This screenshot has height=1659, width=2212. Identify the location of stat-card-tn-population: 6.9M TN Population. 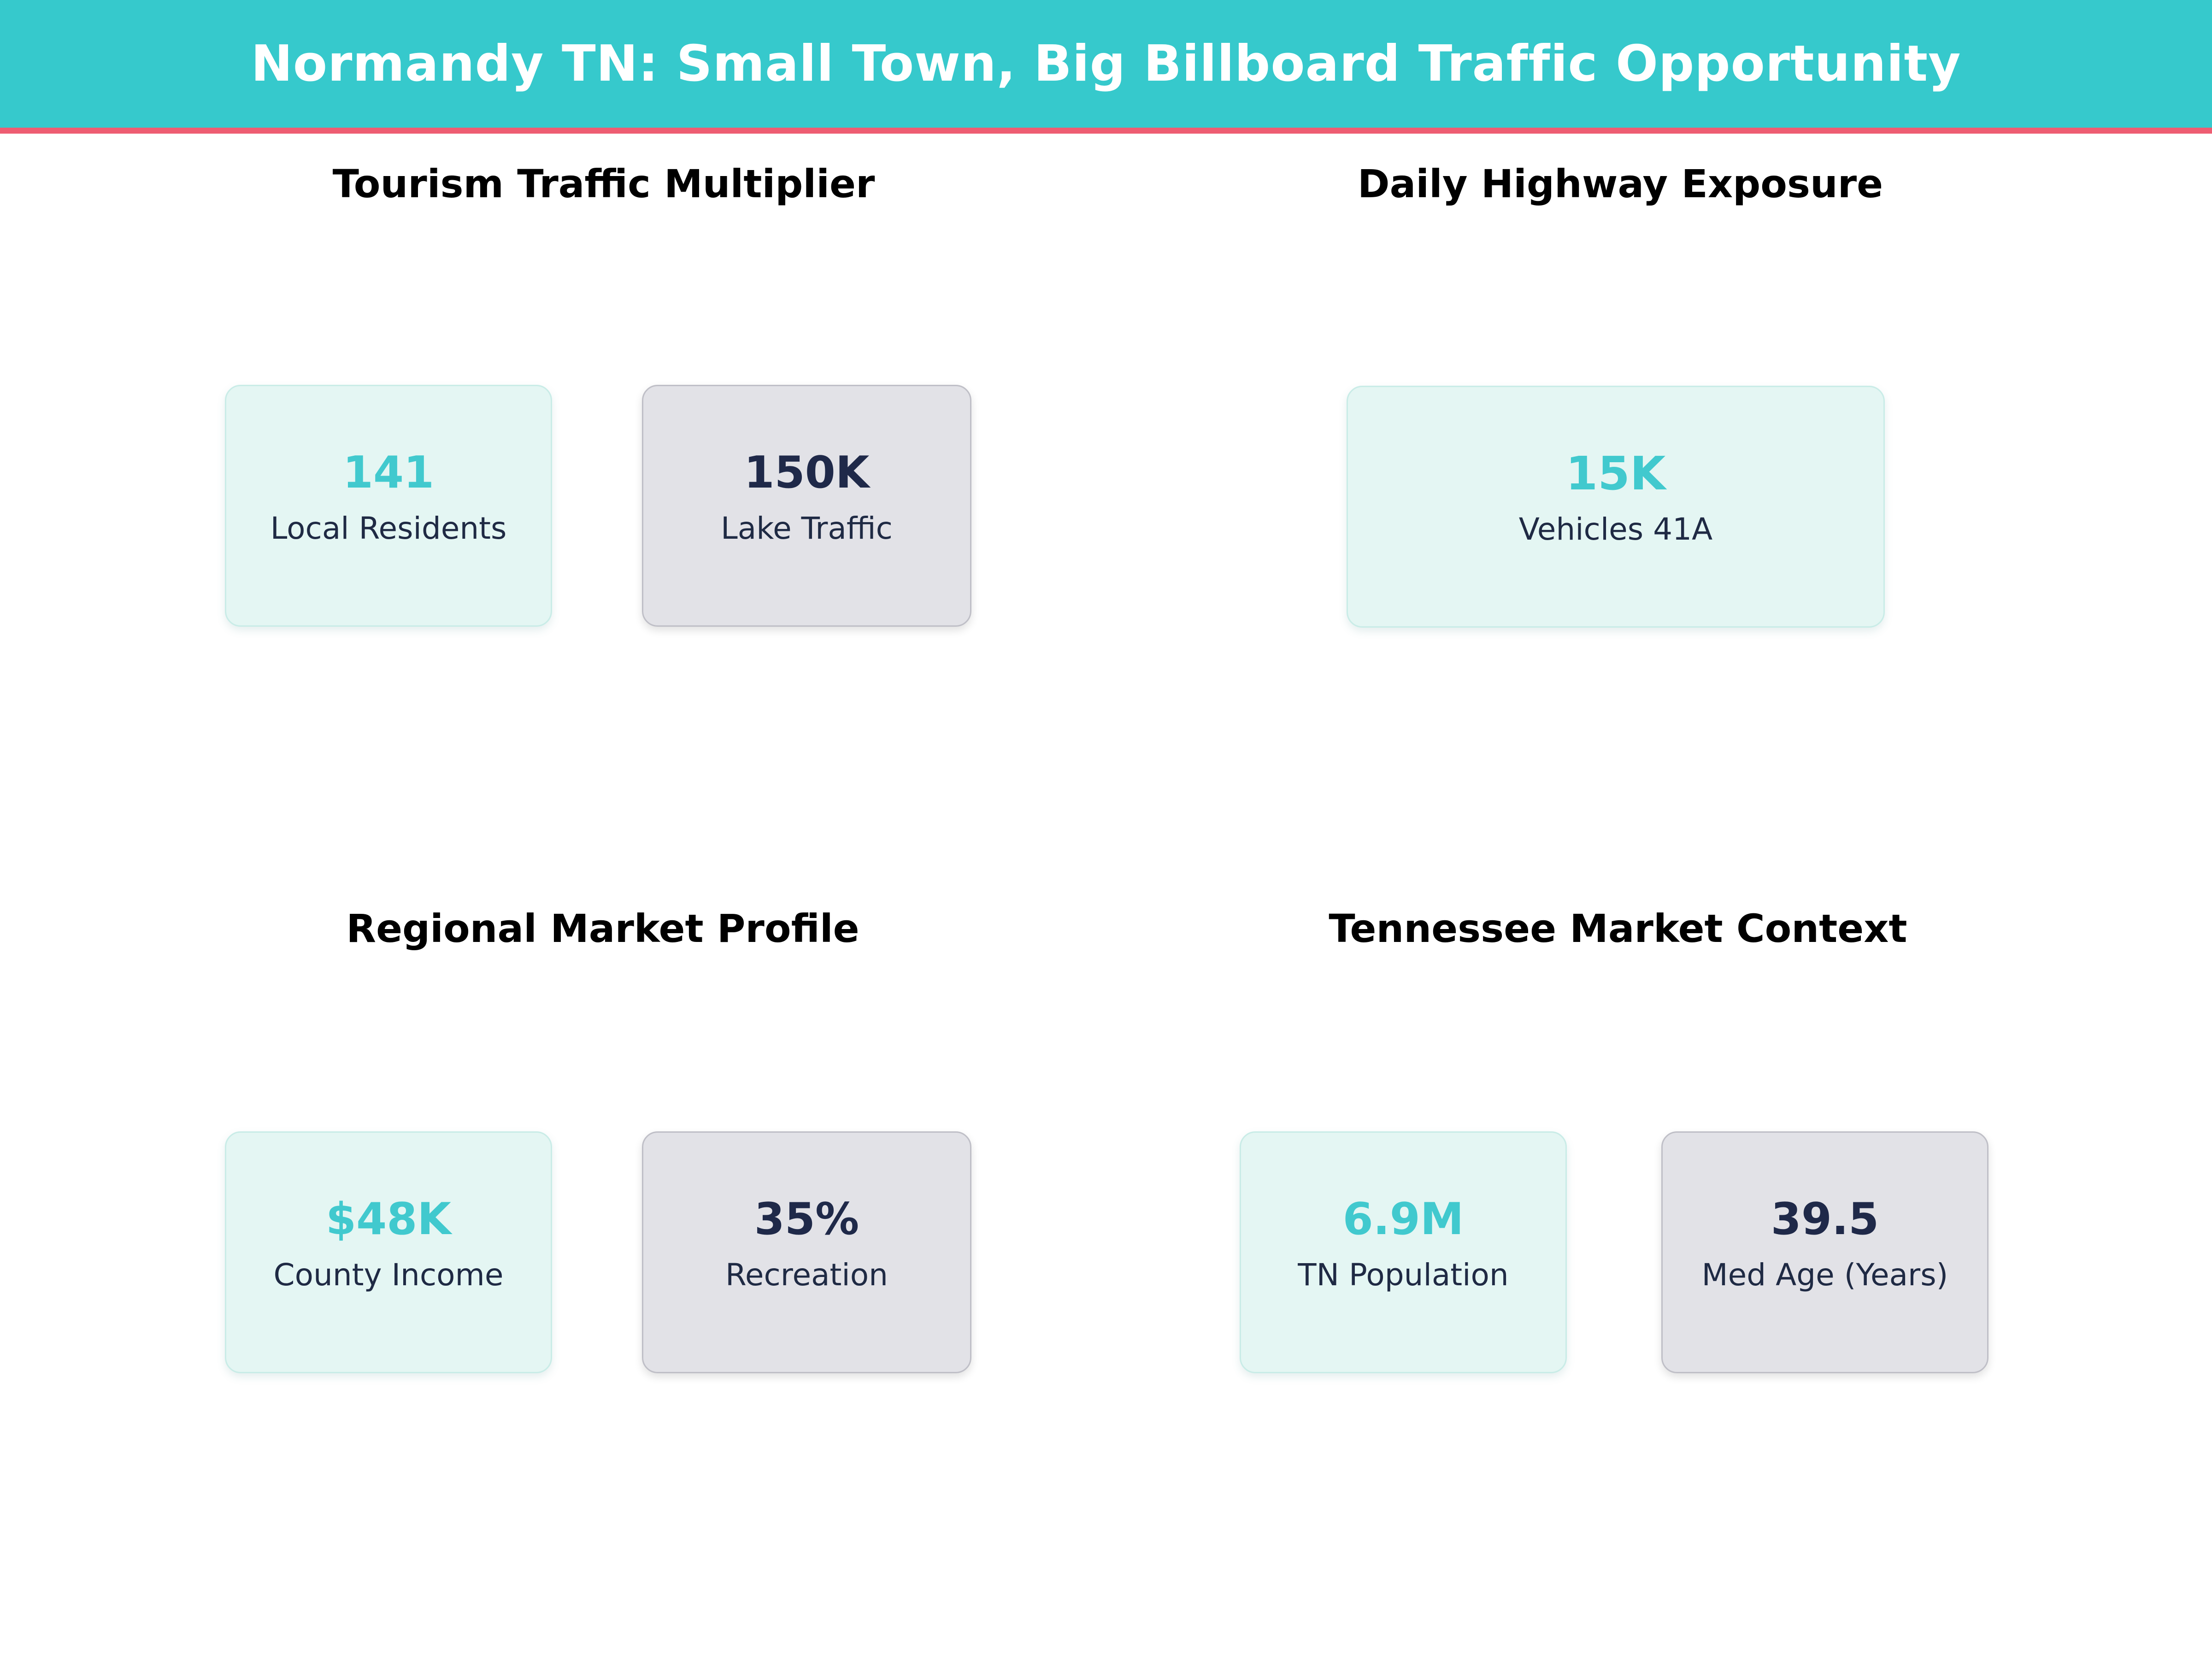
(1403, 1252).